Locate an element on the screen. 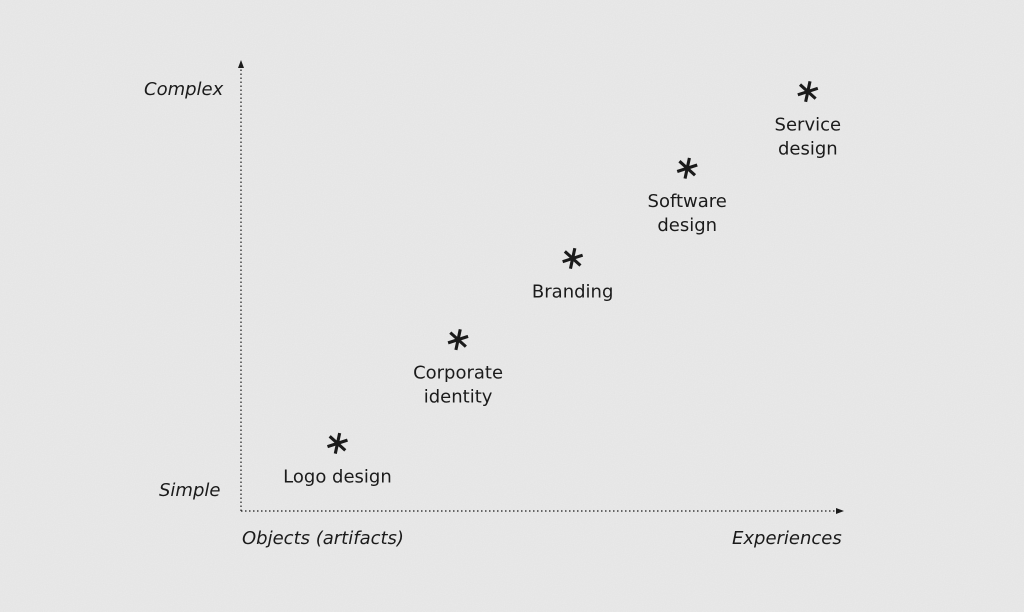 This screenshot has width=1024, height=612. data-point-5: Service design is located at coordinates (808, 120).